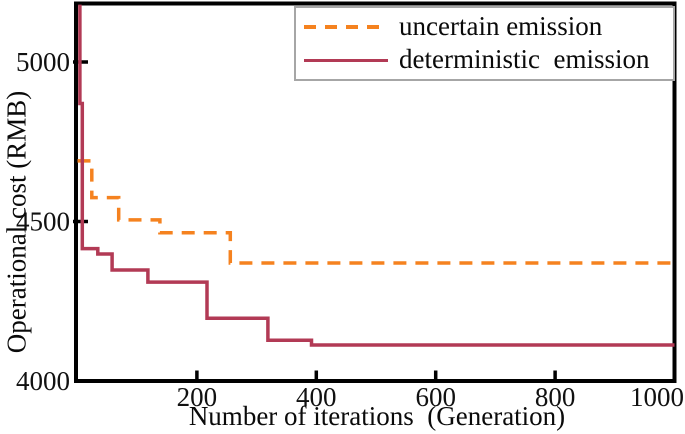  What do you see at coordinates (524, 59) in the screenshot?
I see `legend-label-deterministic: deterministic emission` at bounding box center [524, 59].